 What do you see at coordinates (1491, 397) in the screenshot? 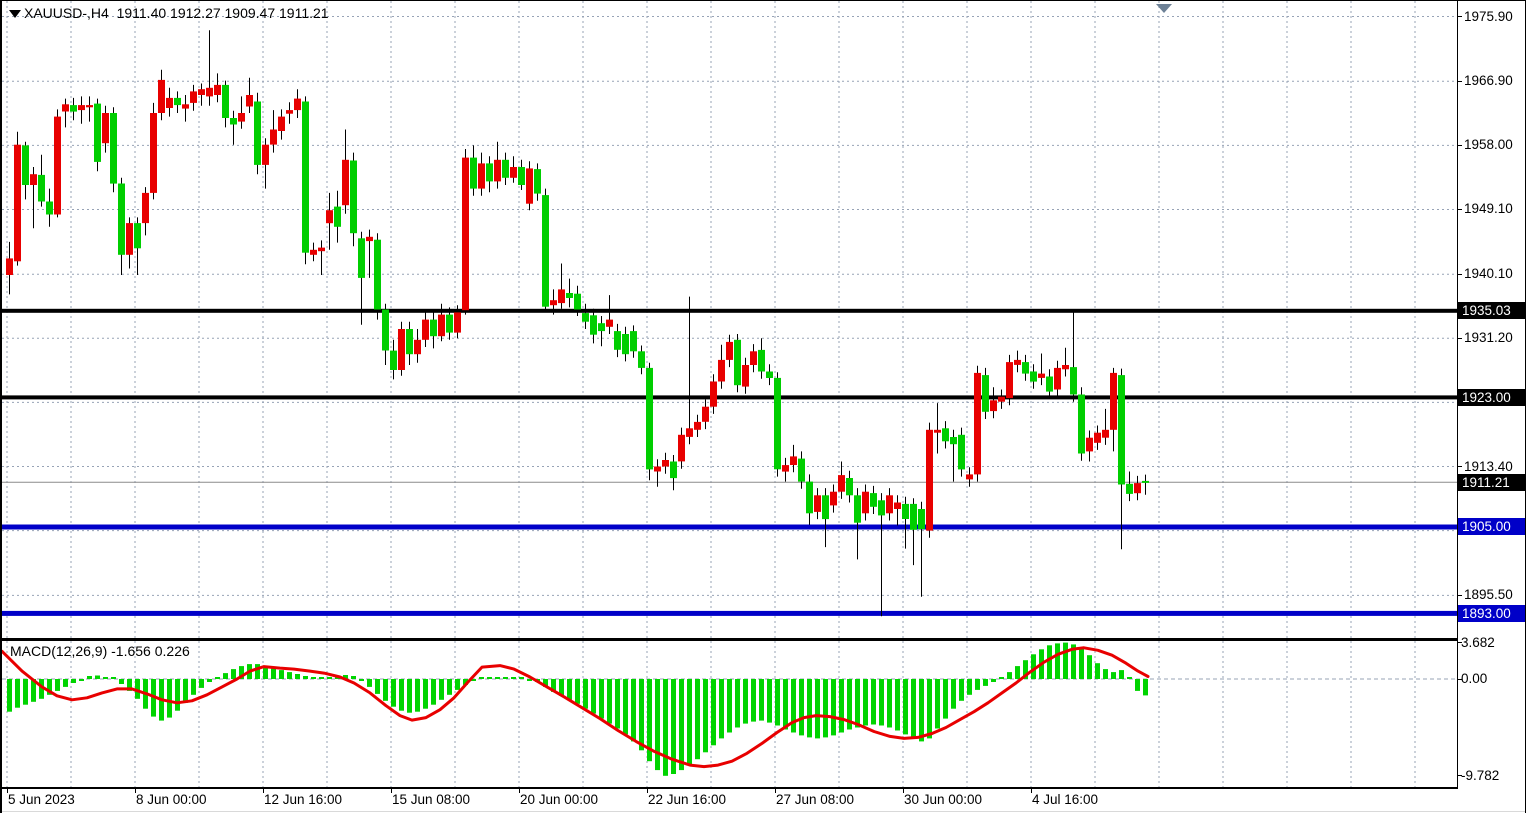
I see `price-badge: 1923.00` at bounding box center [1491, 397].